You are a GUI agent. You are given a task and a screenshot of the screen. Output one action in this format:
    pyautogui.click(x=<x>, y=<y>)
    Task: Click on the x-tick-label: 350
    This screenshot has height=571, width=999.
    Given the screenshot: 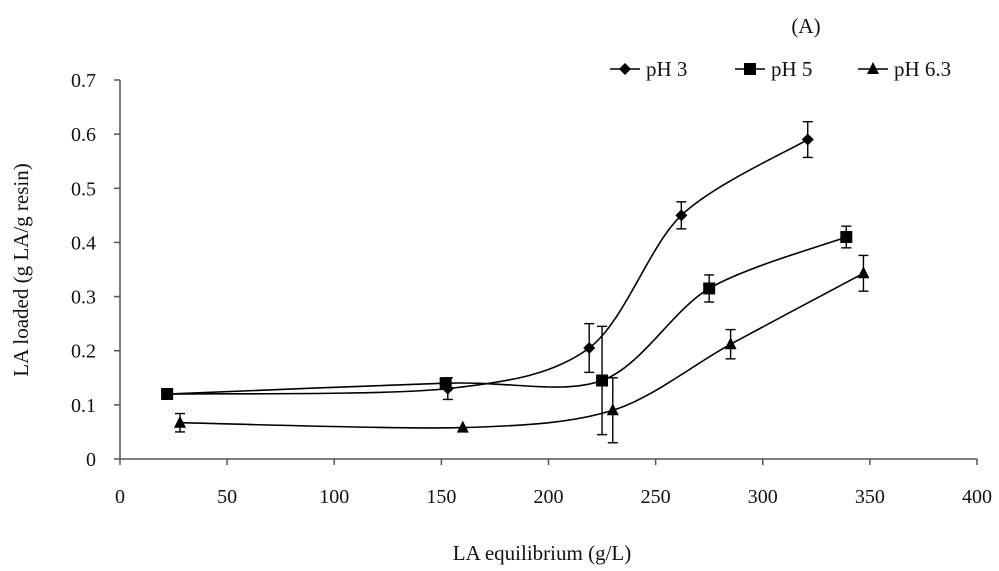 What is the action you would take?
    pyautogui.click(x=870, y=497)
    